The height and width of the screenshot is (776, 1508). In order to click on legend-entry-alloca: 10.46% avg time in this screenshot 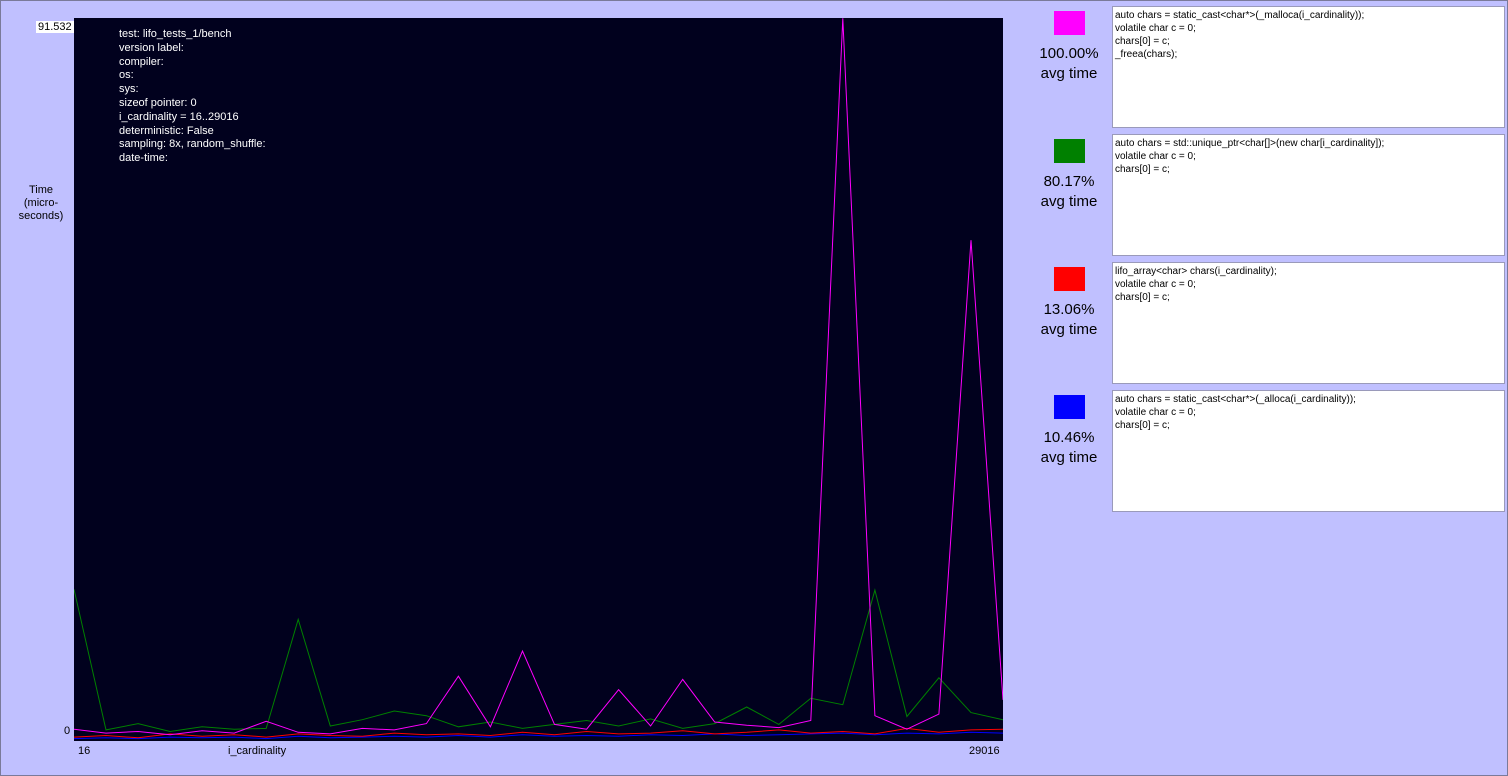, I will do `click(1069, 431)`.